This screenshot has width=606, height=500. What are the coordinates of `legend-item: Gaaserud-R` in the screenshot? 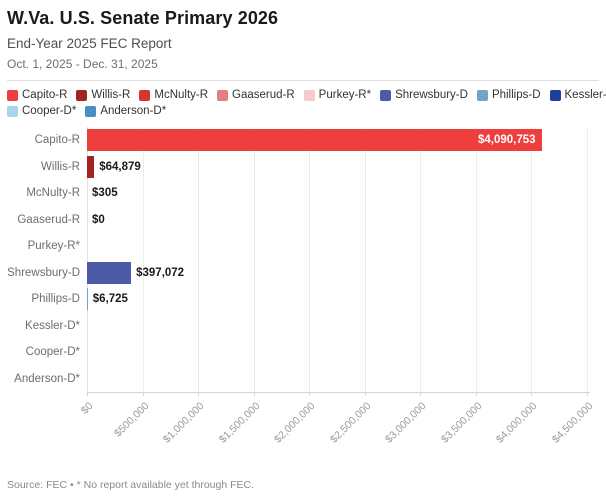 It's located at (256, 95).